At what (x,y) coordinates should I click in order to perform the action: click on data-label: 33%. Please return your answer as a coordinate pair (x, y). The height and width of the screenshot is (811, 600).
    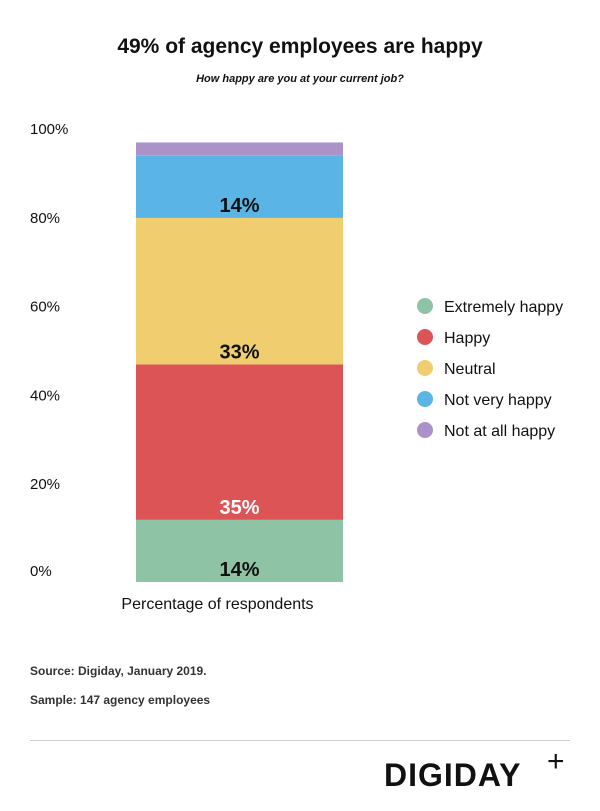
    Looking at the image, I should click on (239, 352).